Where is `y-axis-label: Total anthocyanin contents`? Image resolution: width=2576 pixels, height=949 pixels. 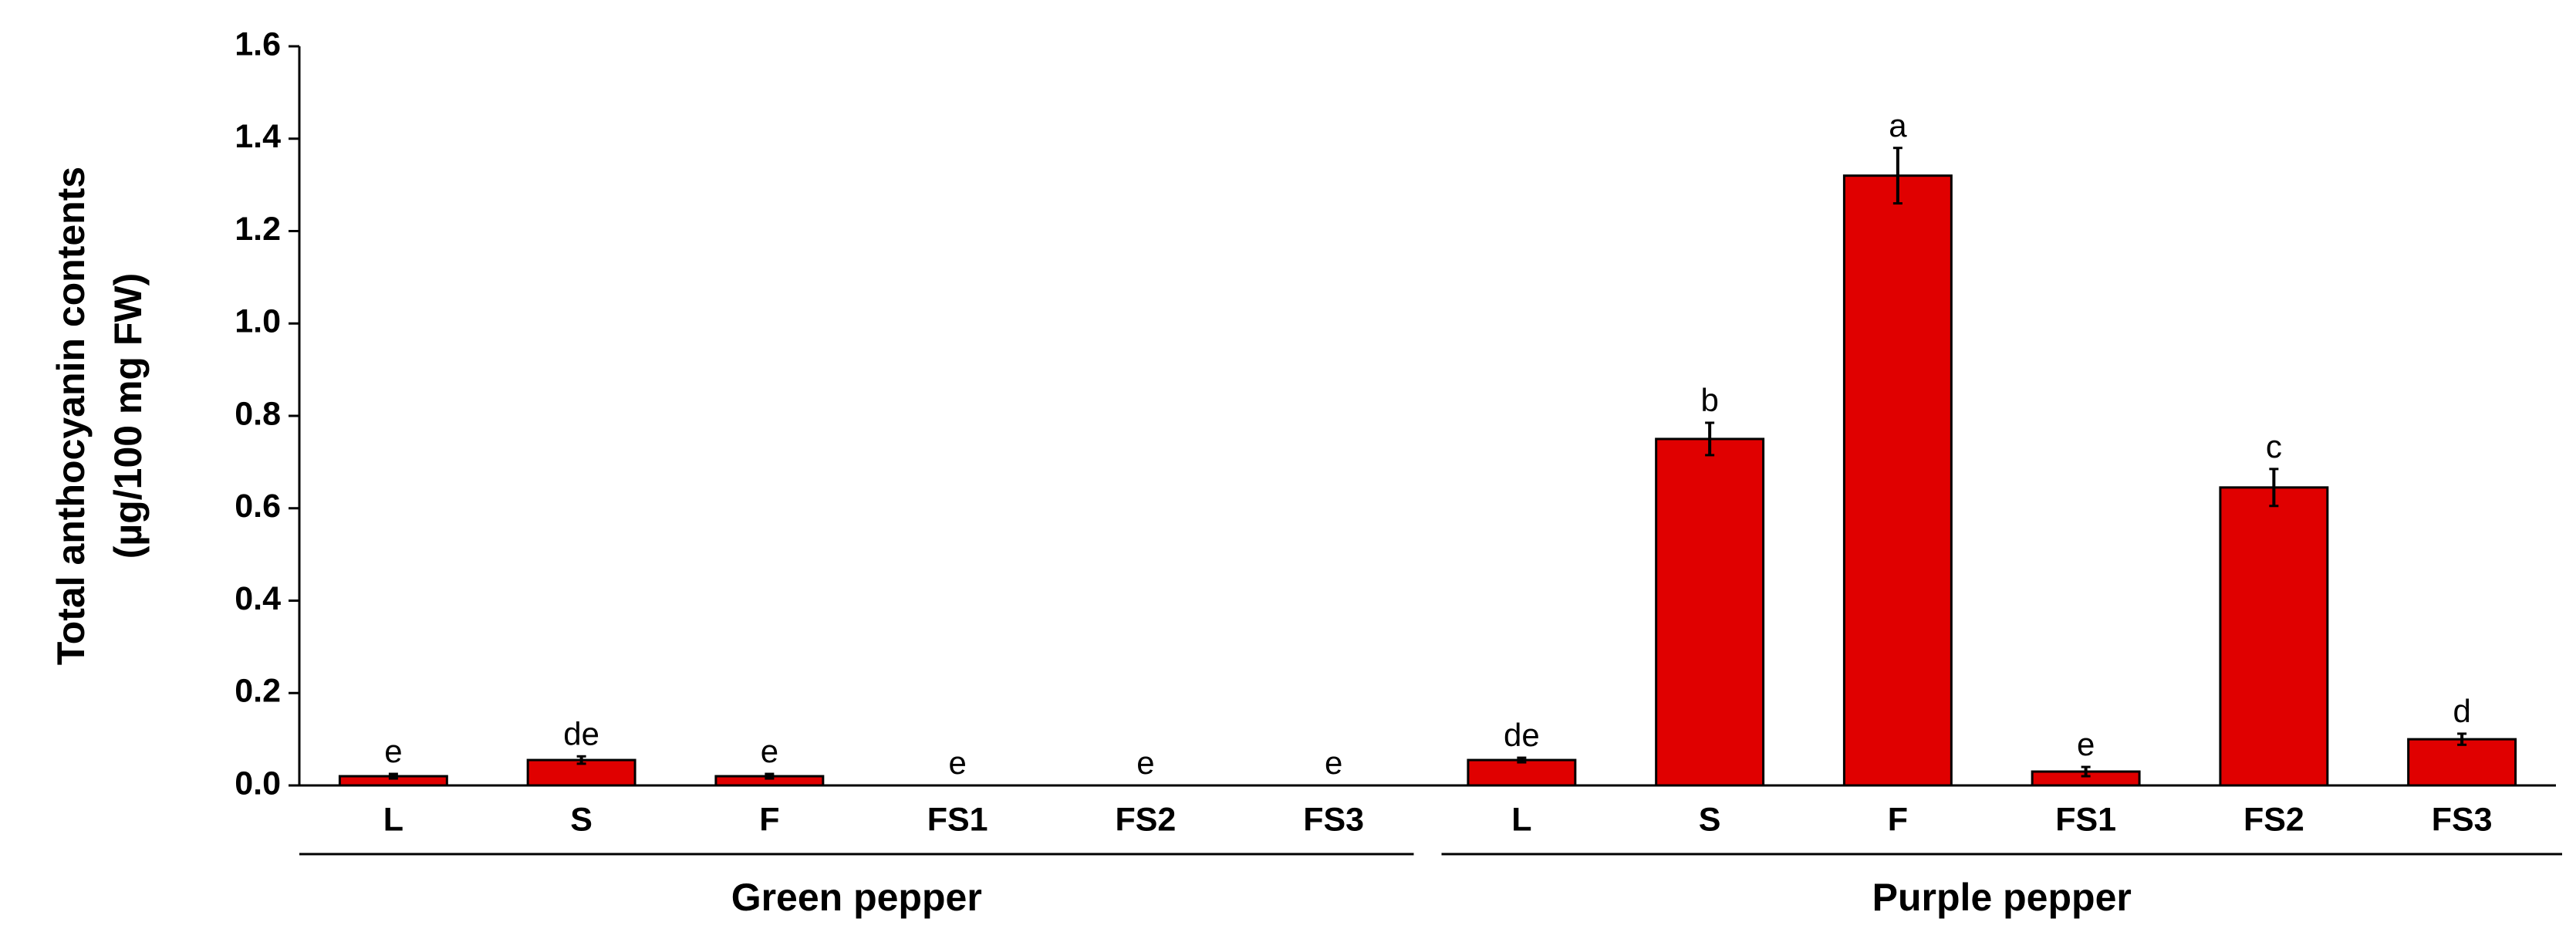
y-axis-label: Total anthocyanin contents is located at coordinates (71, 416).